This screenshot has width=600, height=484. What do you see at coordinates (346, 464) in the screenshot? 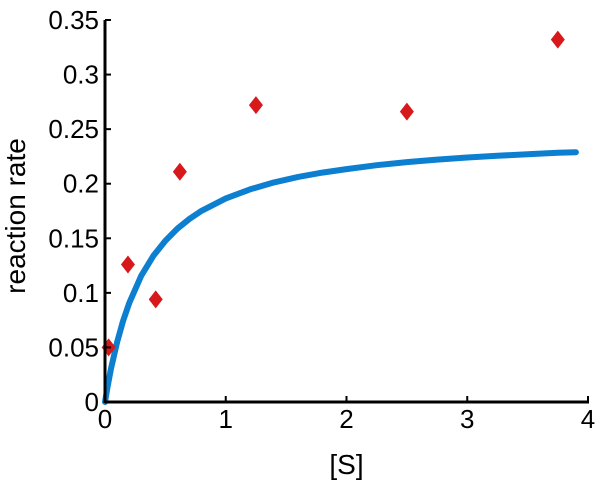
I see `x-axis-label: [S]` at bounding box center [346, 464].